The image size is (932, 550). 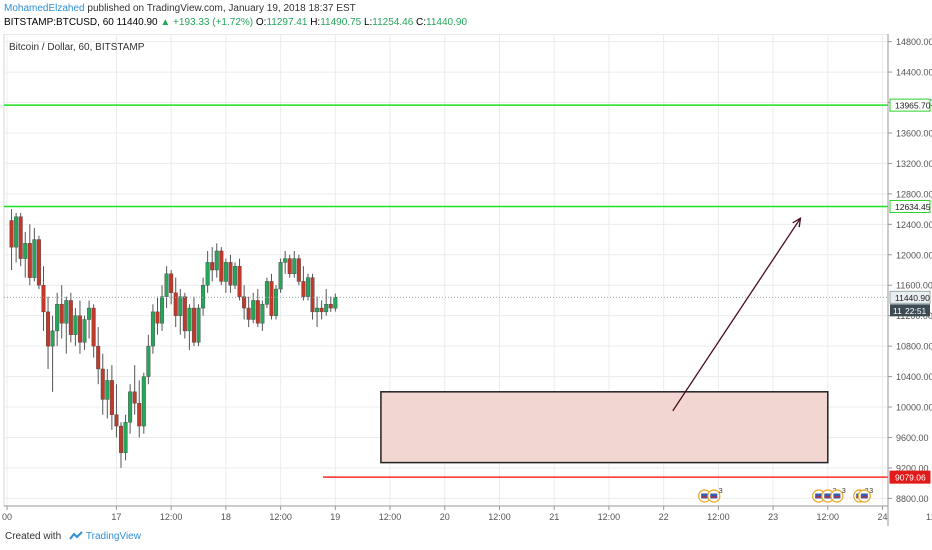 What do you see at coordinates (445, 517) in the screenshot?
I see `x-tick-label: 20` at bounding box center [445, 517].